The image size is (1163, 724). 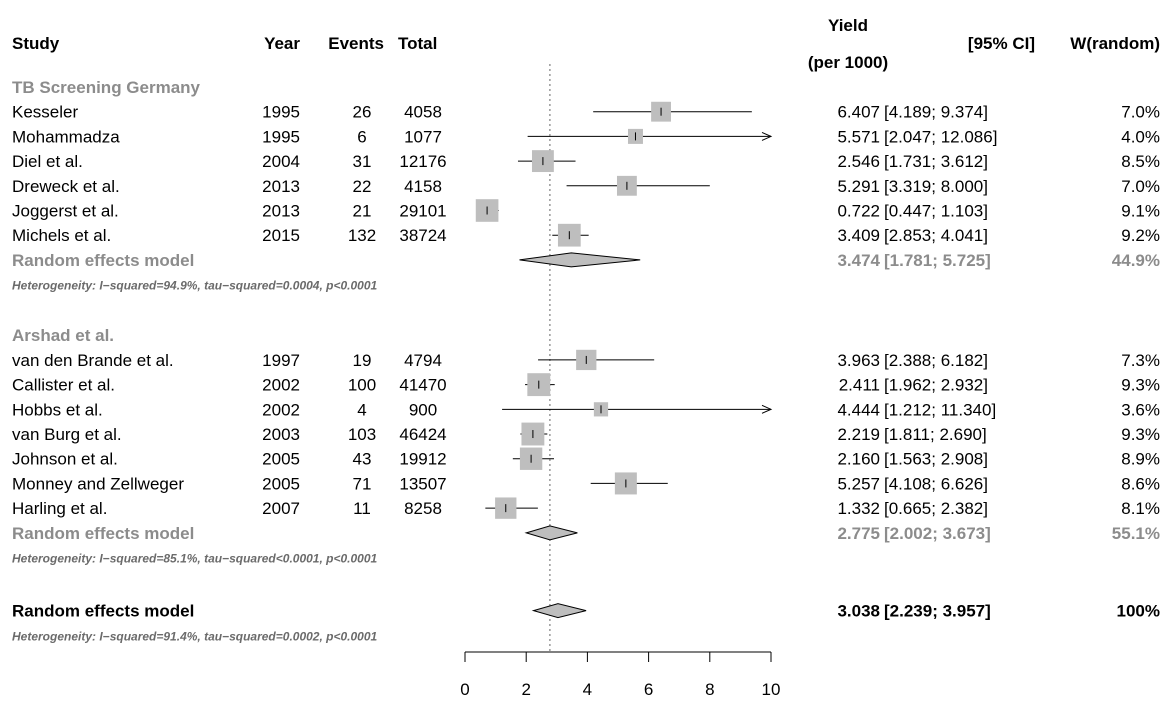 What do you see at coordinates (98, 483) in the screenshot?
I see `study-name: Monney and Zellweger` at bounding box center [98, 483].